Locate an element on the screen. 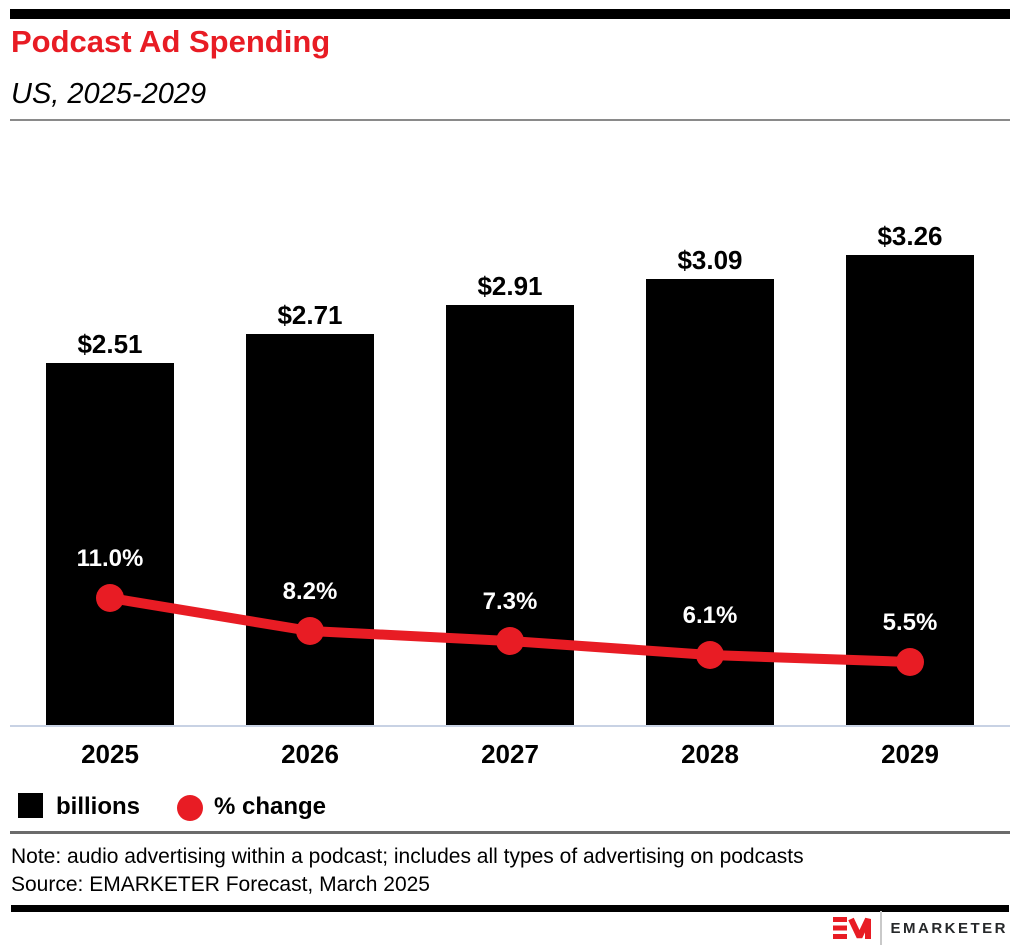  logo-divider is located at coordinates (881, 928).